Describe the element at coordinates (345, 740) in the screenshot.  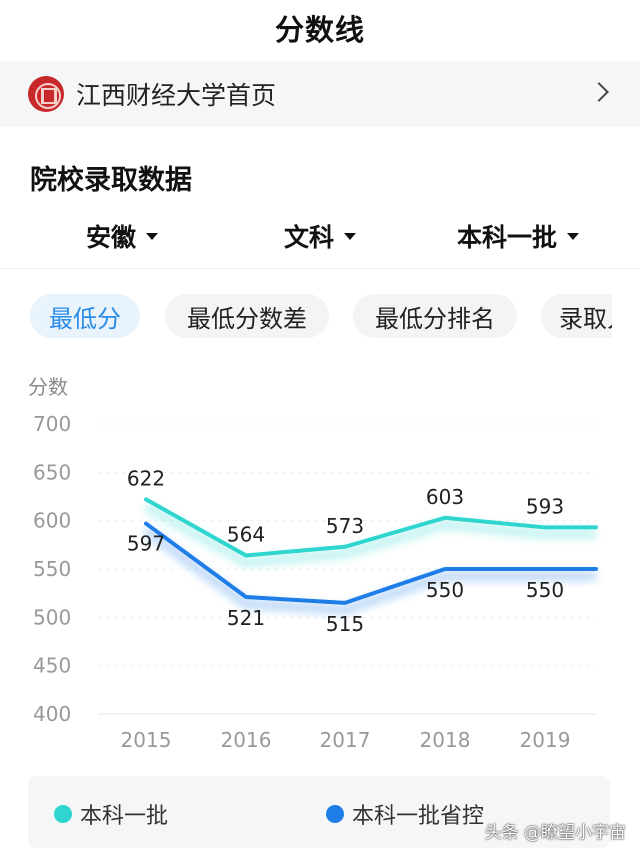
I see `x-tick-label: 2017` at that location.